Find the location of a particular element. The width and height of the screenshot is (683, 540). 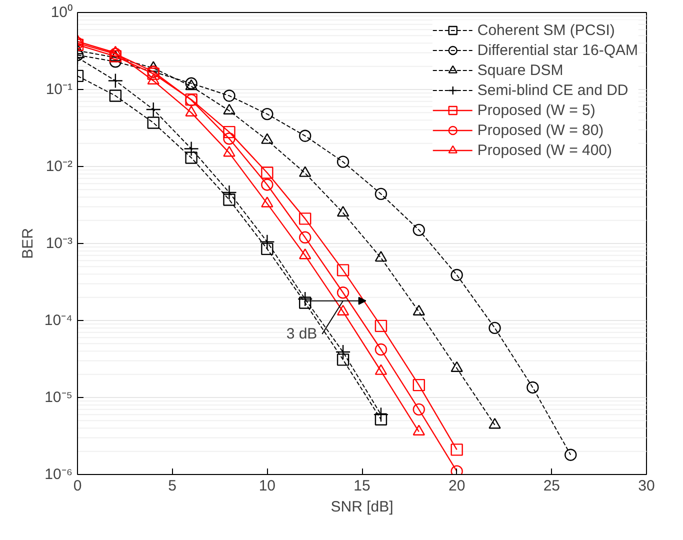

y-tick-label: 10⁰ is located at coordinates (61, 12).